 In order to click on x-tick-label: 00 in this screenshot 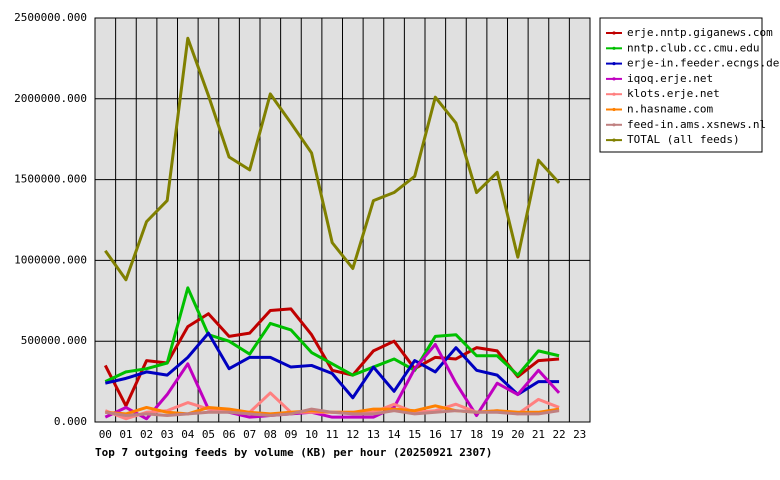, I will do `click(105, 434)`.